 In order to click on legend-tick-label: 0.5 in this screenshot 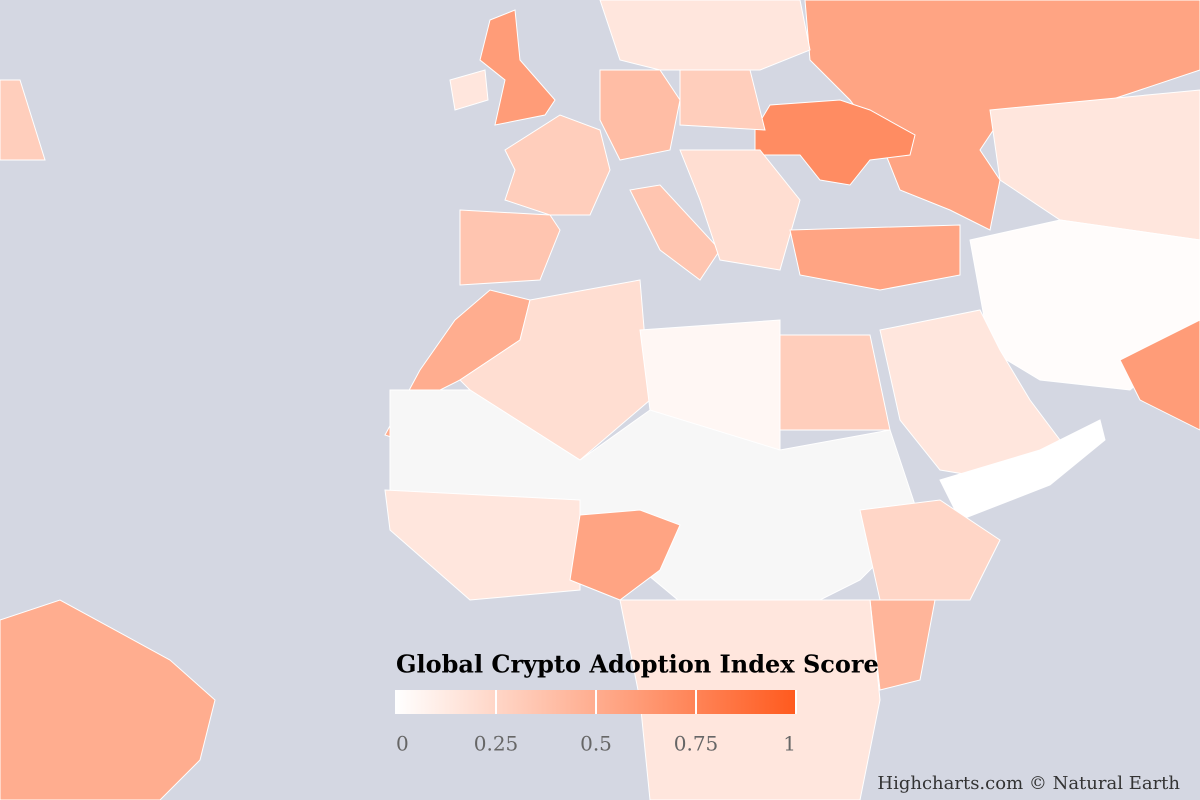, I will do `click(596, 744)`.